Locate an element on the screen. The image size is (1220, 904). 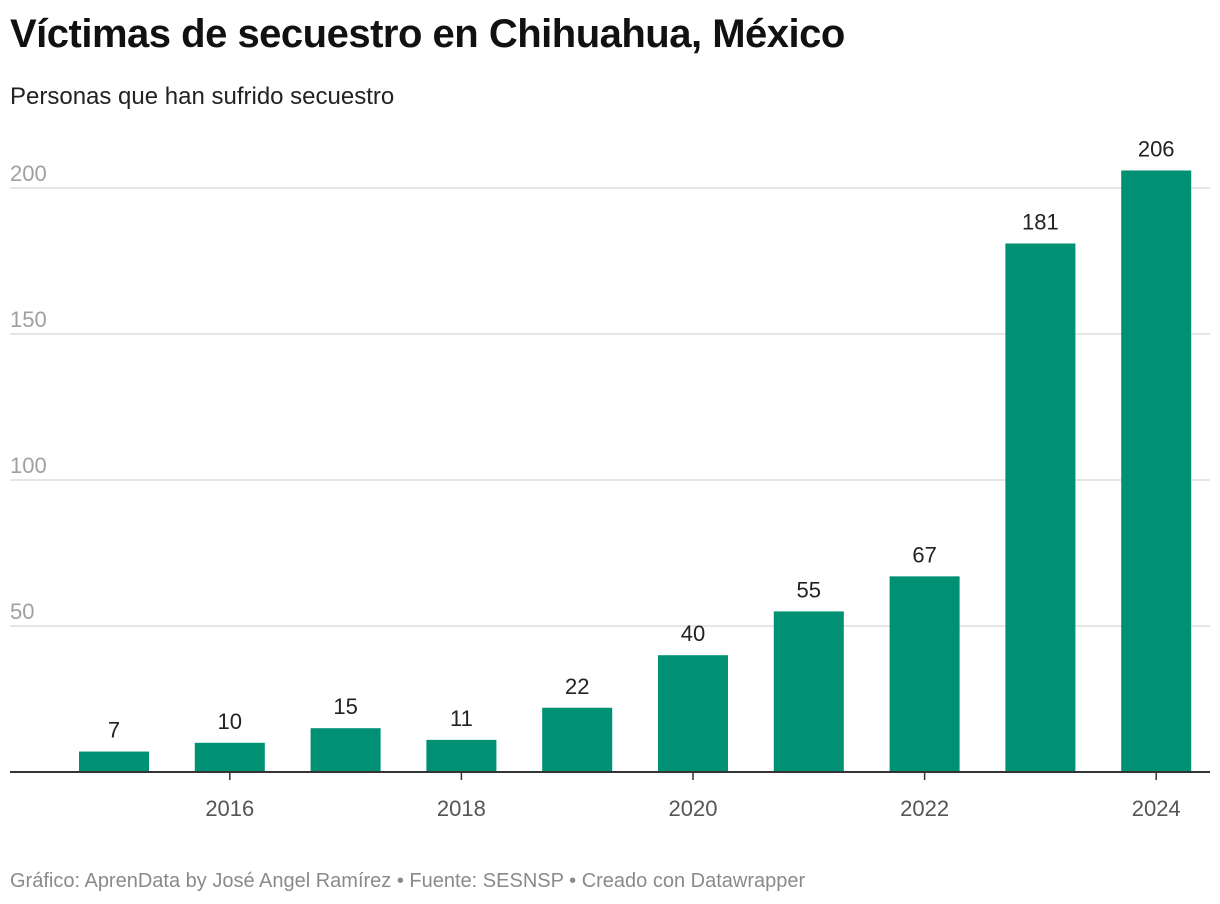
y-tick-labels: 50 100 150 200 is located at coordinates (28, 392).